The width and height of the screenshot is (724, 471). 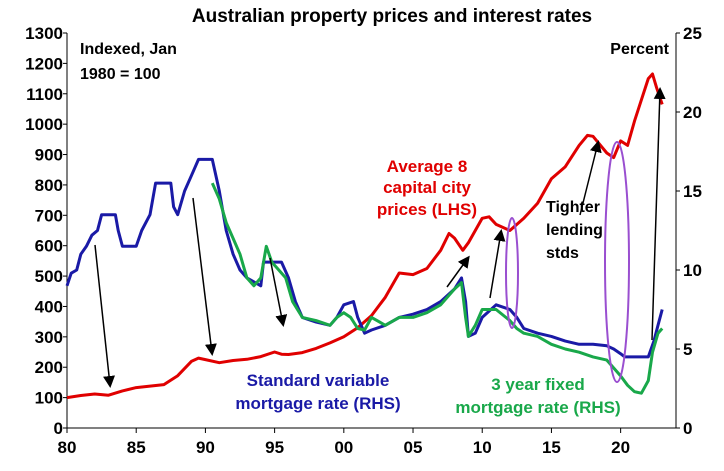 What do you see at coordinates (44, 33) in the screenshot?
I see `left-tick-label: 1300` at bounding box center [44, 33].